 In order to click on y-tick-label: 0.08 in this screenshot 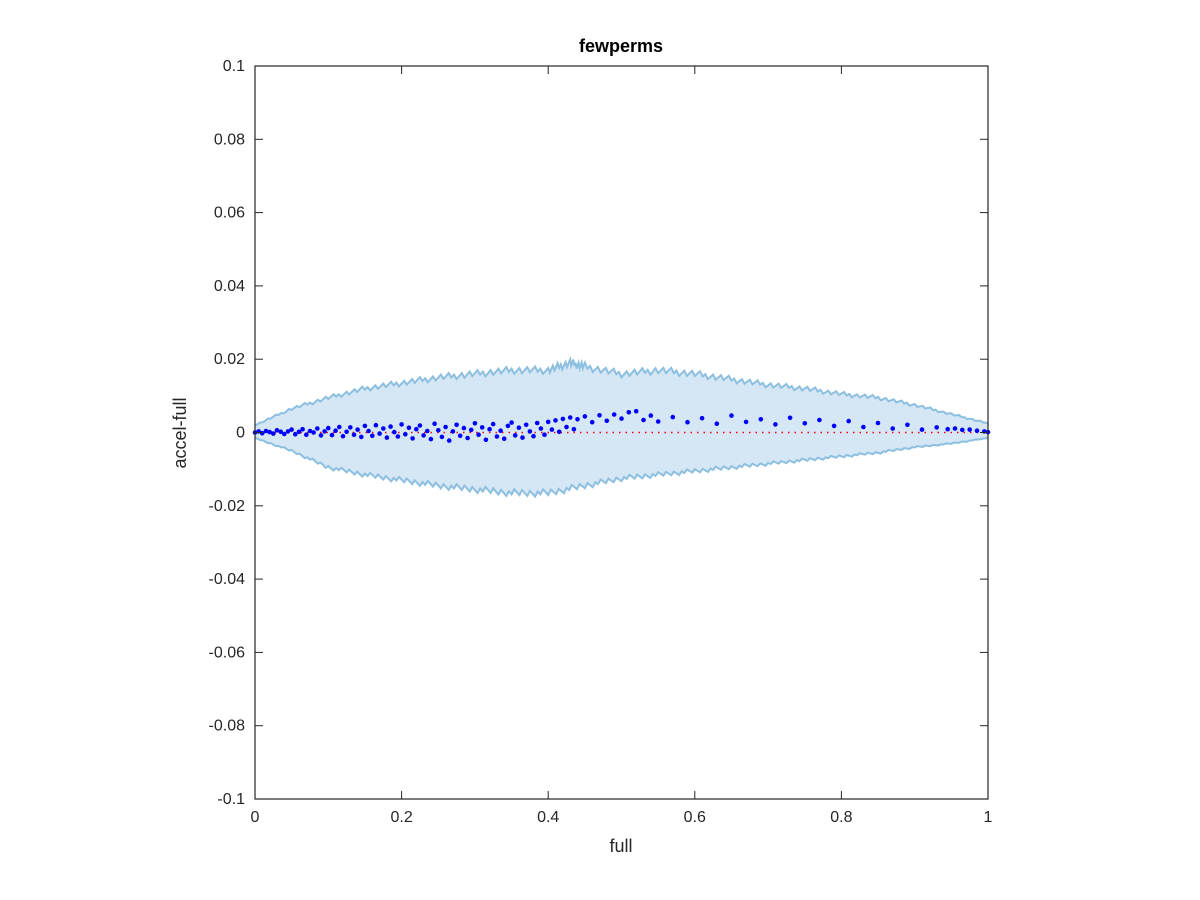, I will do `click(229, 139)`.